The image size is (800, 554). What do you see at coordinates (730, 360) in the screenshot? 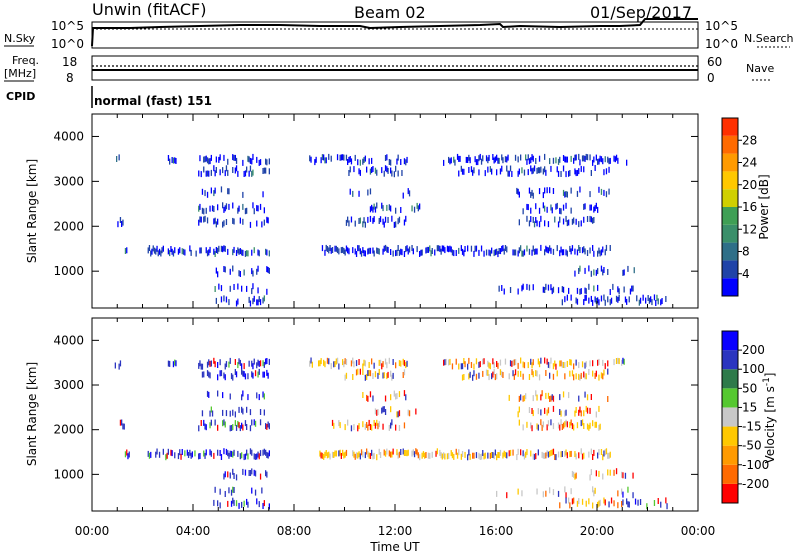
I see `velocity-colorbar-swatch` at bounding box center [730, 360].